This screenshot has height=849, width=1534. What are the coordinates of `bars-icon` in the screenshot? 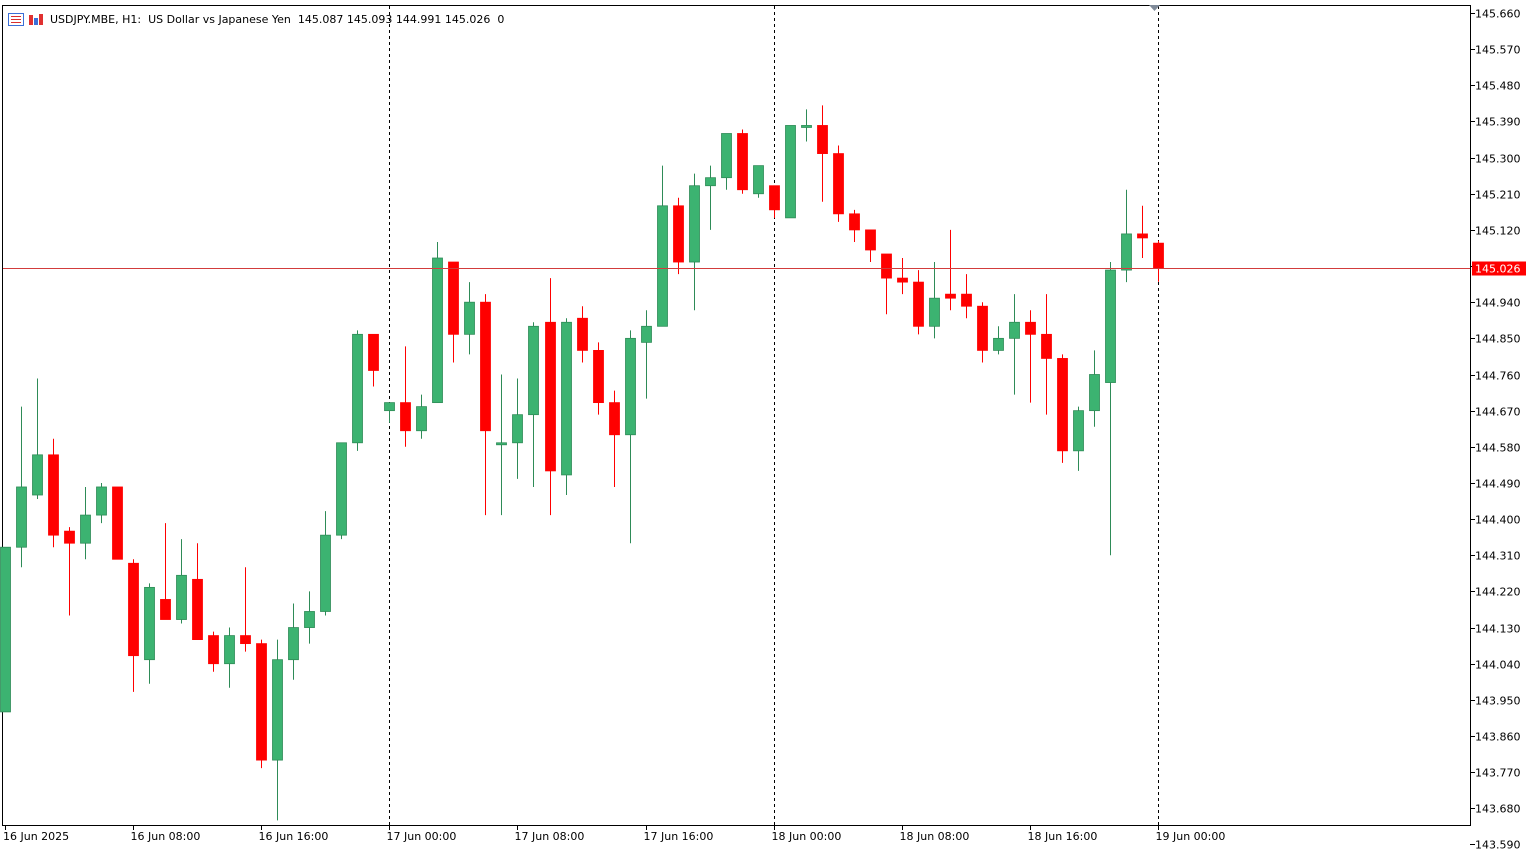 It's located at (36, 19).